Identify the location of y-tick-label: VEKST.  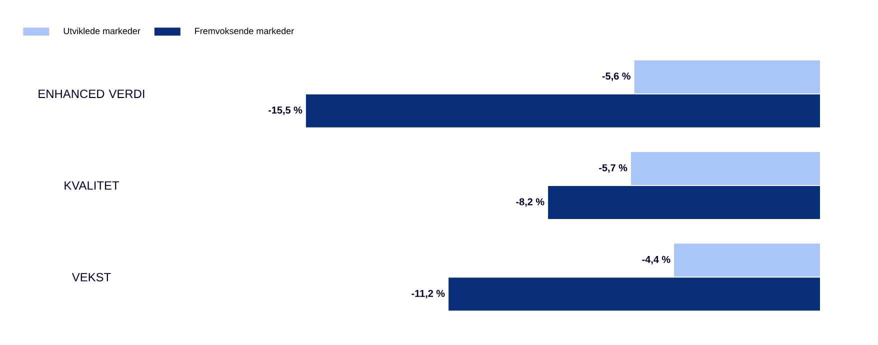
(91, 277).